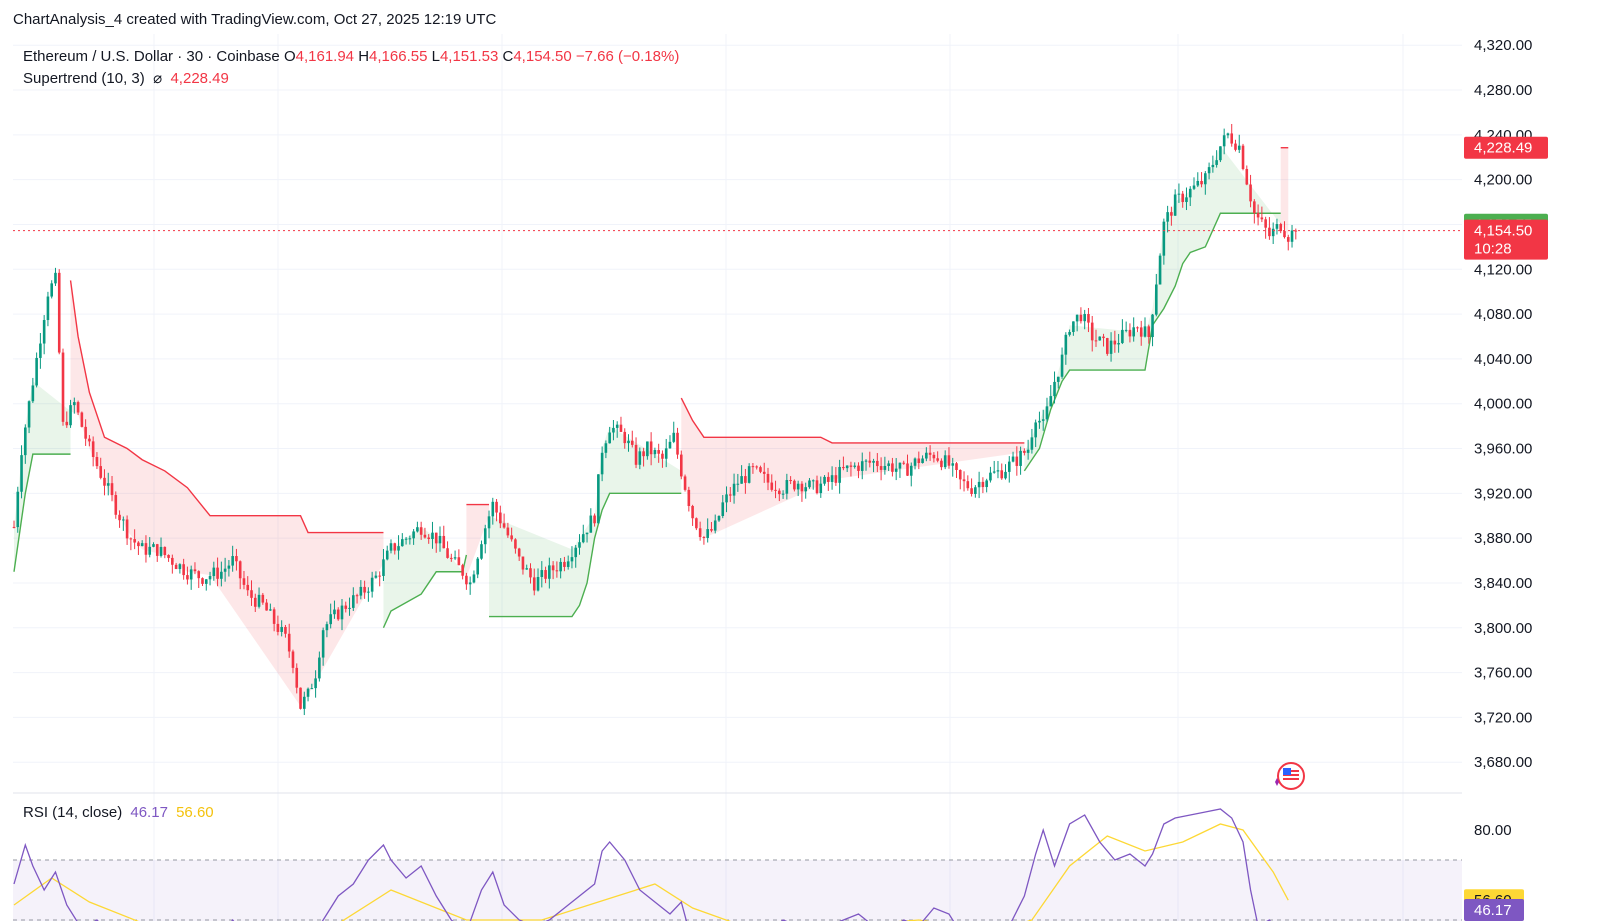  Describe the element at coordinates (585, 555) in the screenshot. I see `supertrend-up-line` at that location.